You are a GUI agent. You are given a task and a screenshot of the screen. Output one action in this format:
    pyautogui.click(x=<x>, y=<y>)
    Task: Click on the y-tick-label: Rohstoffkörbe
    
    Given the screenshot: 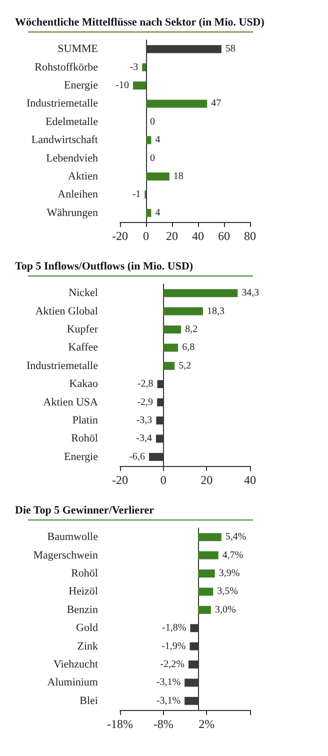 What is the action you would take?
    pyautogui.click(x=66, y=67)
    